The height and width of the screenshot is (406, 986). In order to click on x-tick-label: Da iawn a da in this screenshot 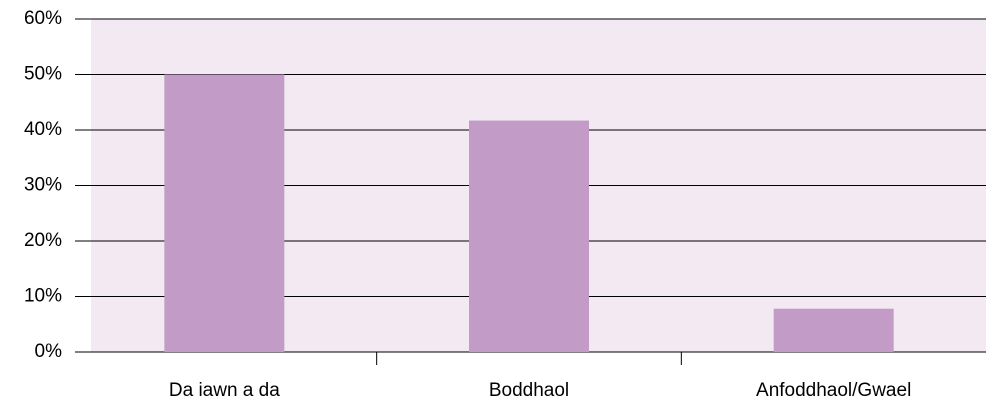, I will do `click(224, 390)`.